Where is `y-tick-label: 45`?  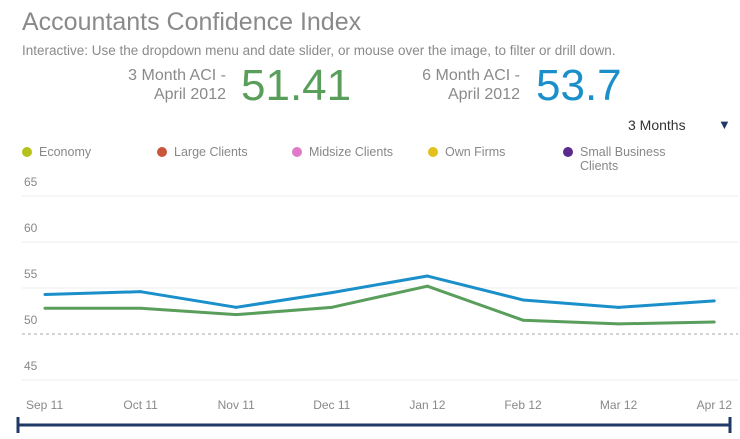
y-tick-label: 45 is located at coordinates (31, 366).